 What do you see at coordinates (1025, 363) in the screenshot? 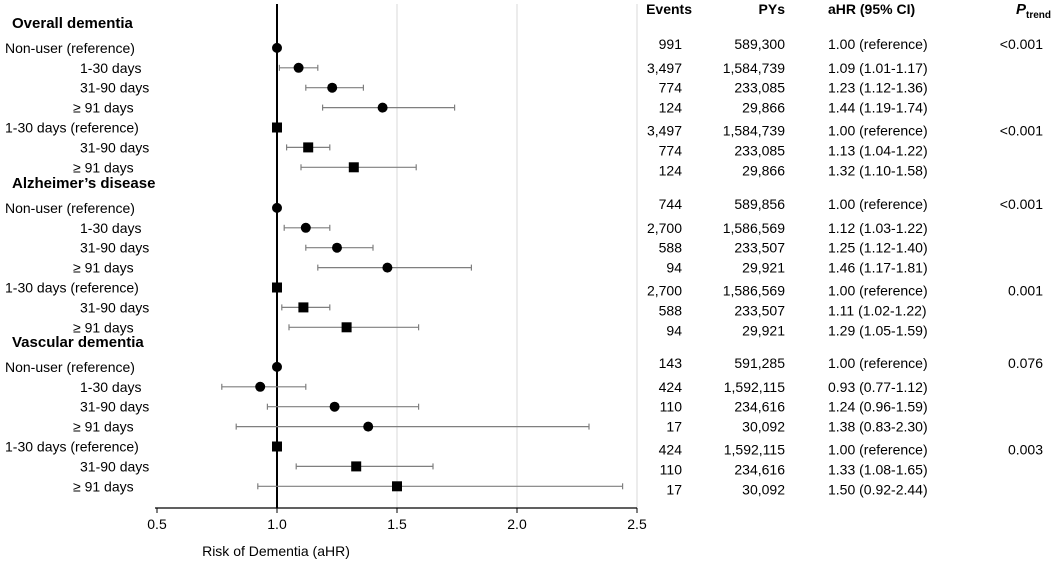
I see `cell-ptrend: 0.076` at bounding box center [1025, 363].